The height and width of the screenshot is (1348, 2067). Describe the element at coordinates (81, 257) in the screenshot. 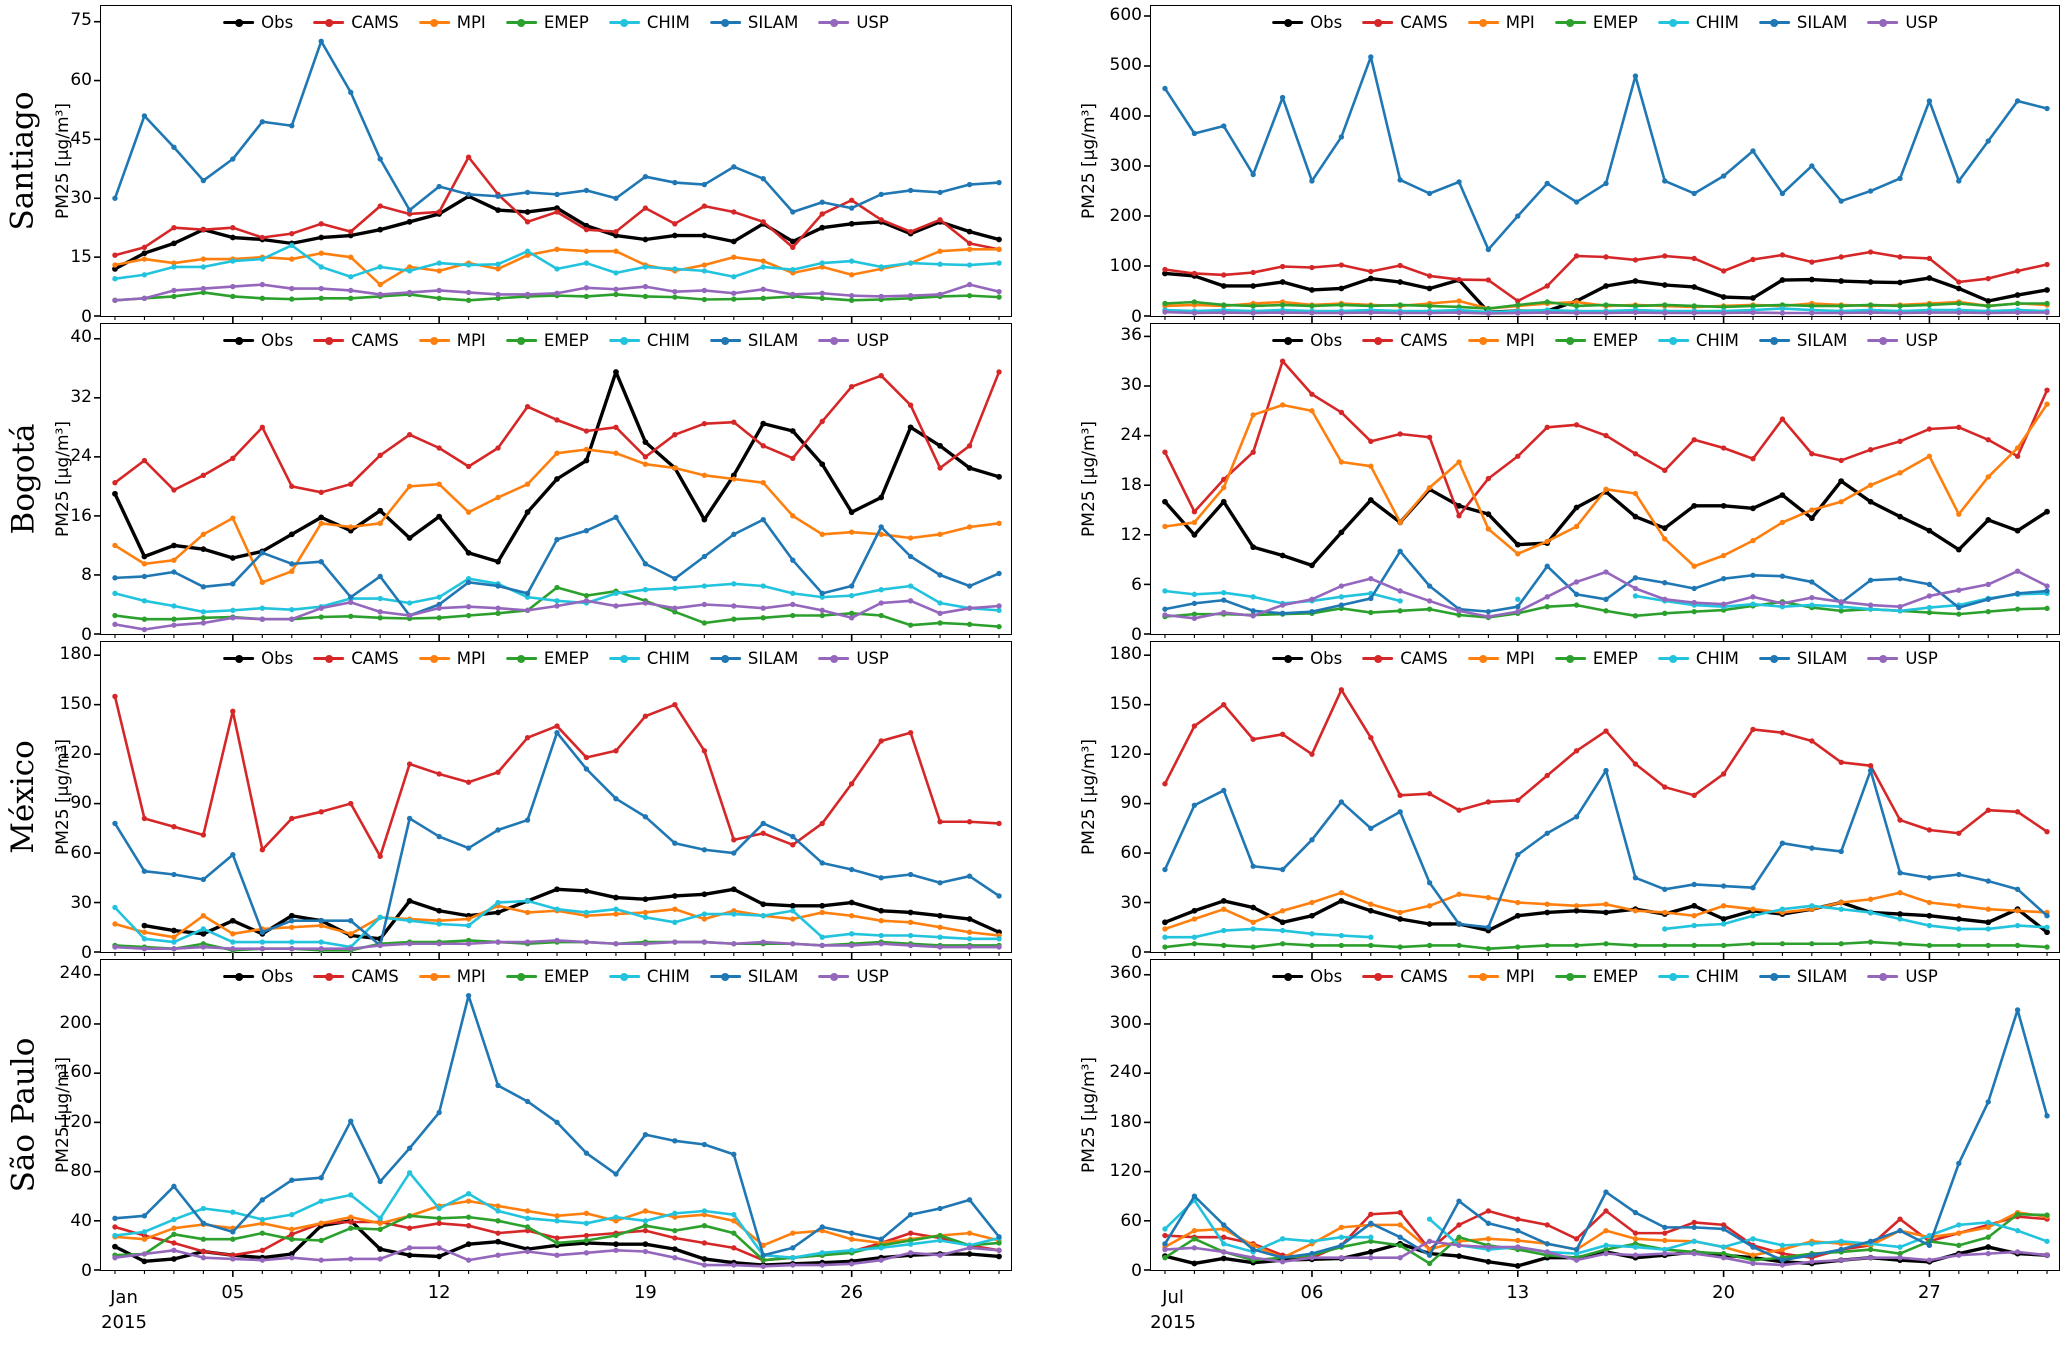

I see `y-tick-label: 15` at that location.